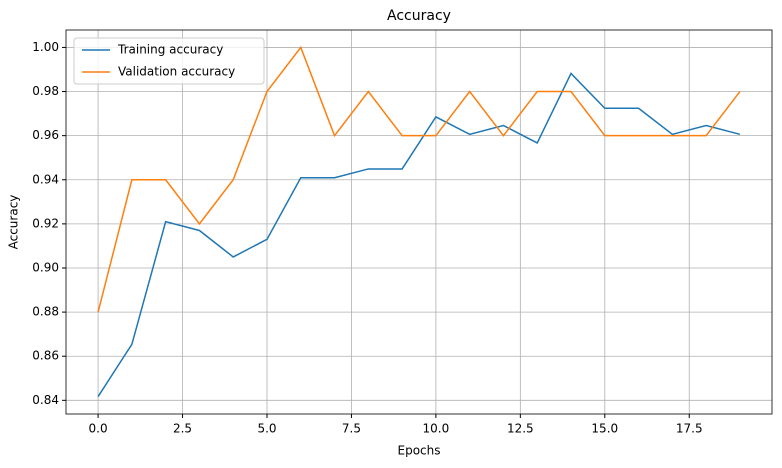  Describe the element at coordinates (45, 312) in the screenshot. I see `y-tick-label: 0.88` at that location.